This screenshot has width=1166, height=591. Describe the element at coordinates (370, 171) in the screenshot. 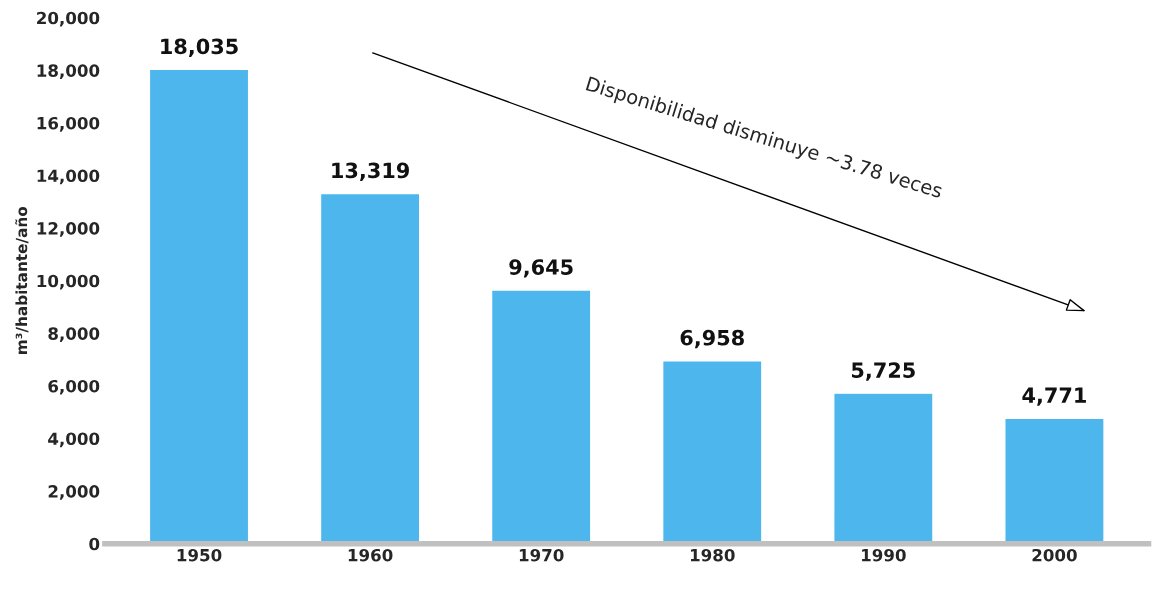

I see `data-label: 13,319` at that location.